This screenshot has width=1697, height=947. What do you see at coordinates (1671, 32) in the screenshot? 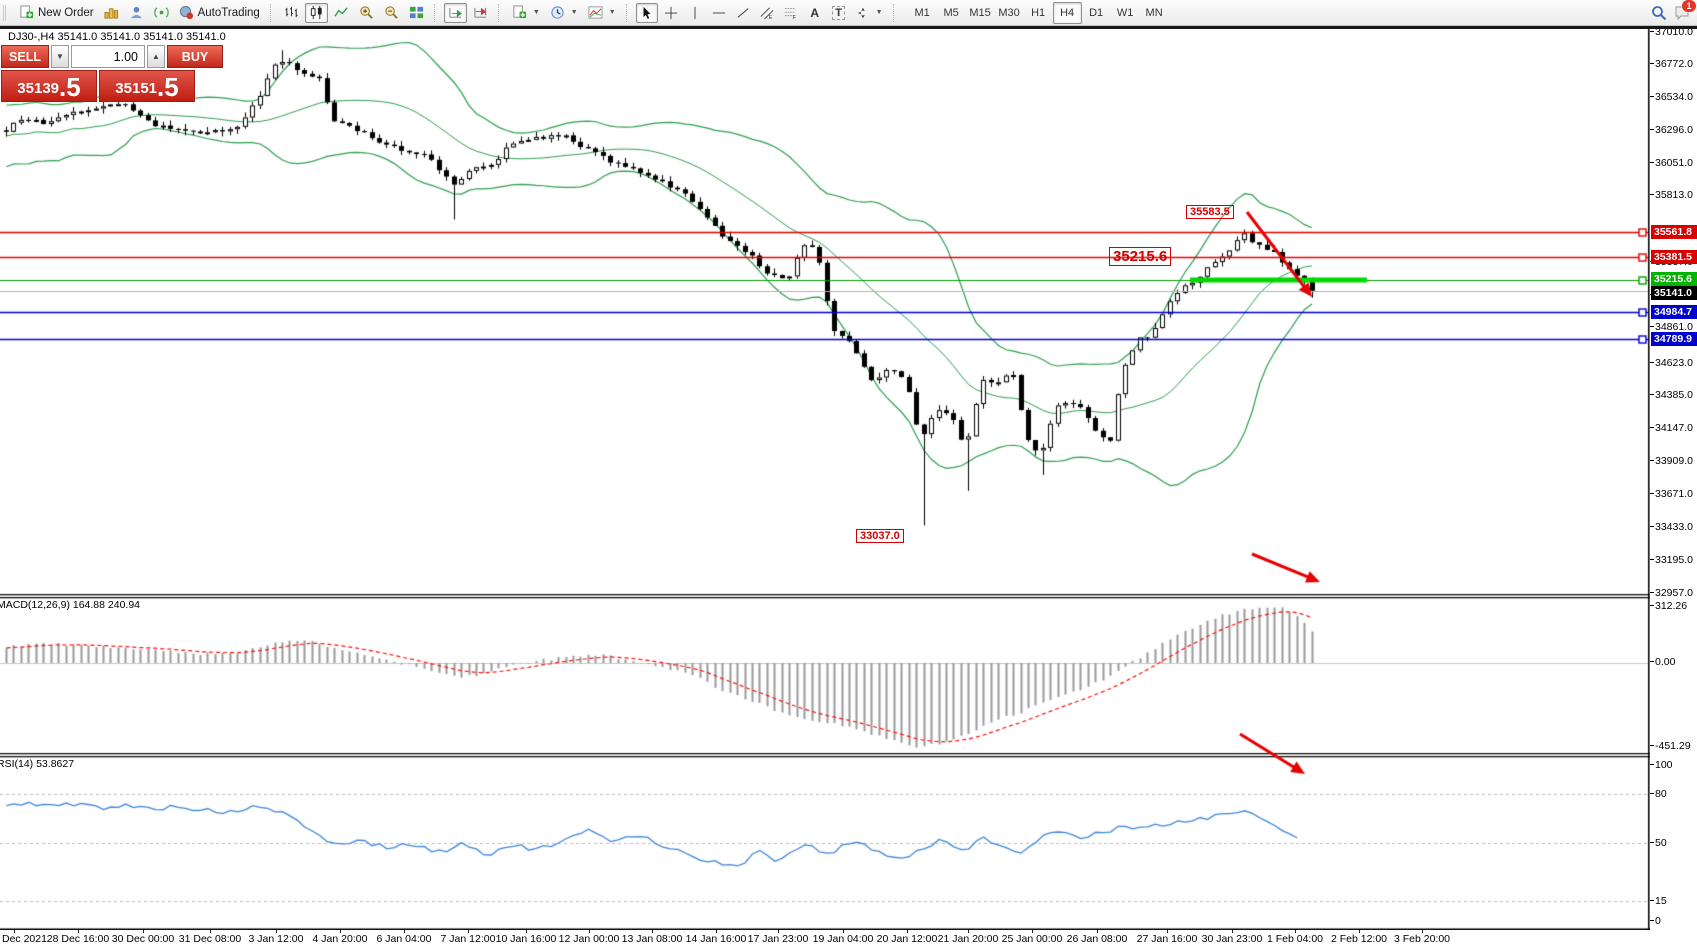
I see `price-tick-label: 37010.0` at bounding box center [1671, 32].